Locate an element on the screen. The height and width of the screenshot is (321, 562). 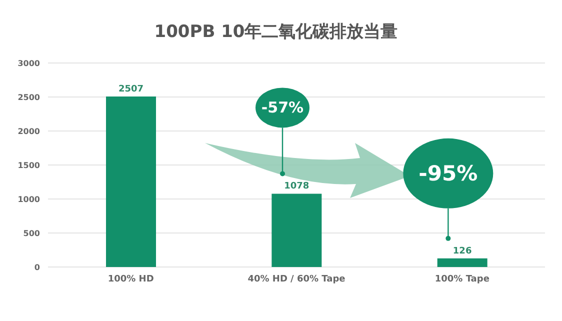
x-tick-label: 100% HD is located at coordinates (131, 279).